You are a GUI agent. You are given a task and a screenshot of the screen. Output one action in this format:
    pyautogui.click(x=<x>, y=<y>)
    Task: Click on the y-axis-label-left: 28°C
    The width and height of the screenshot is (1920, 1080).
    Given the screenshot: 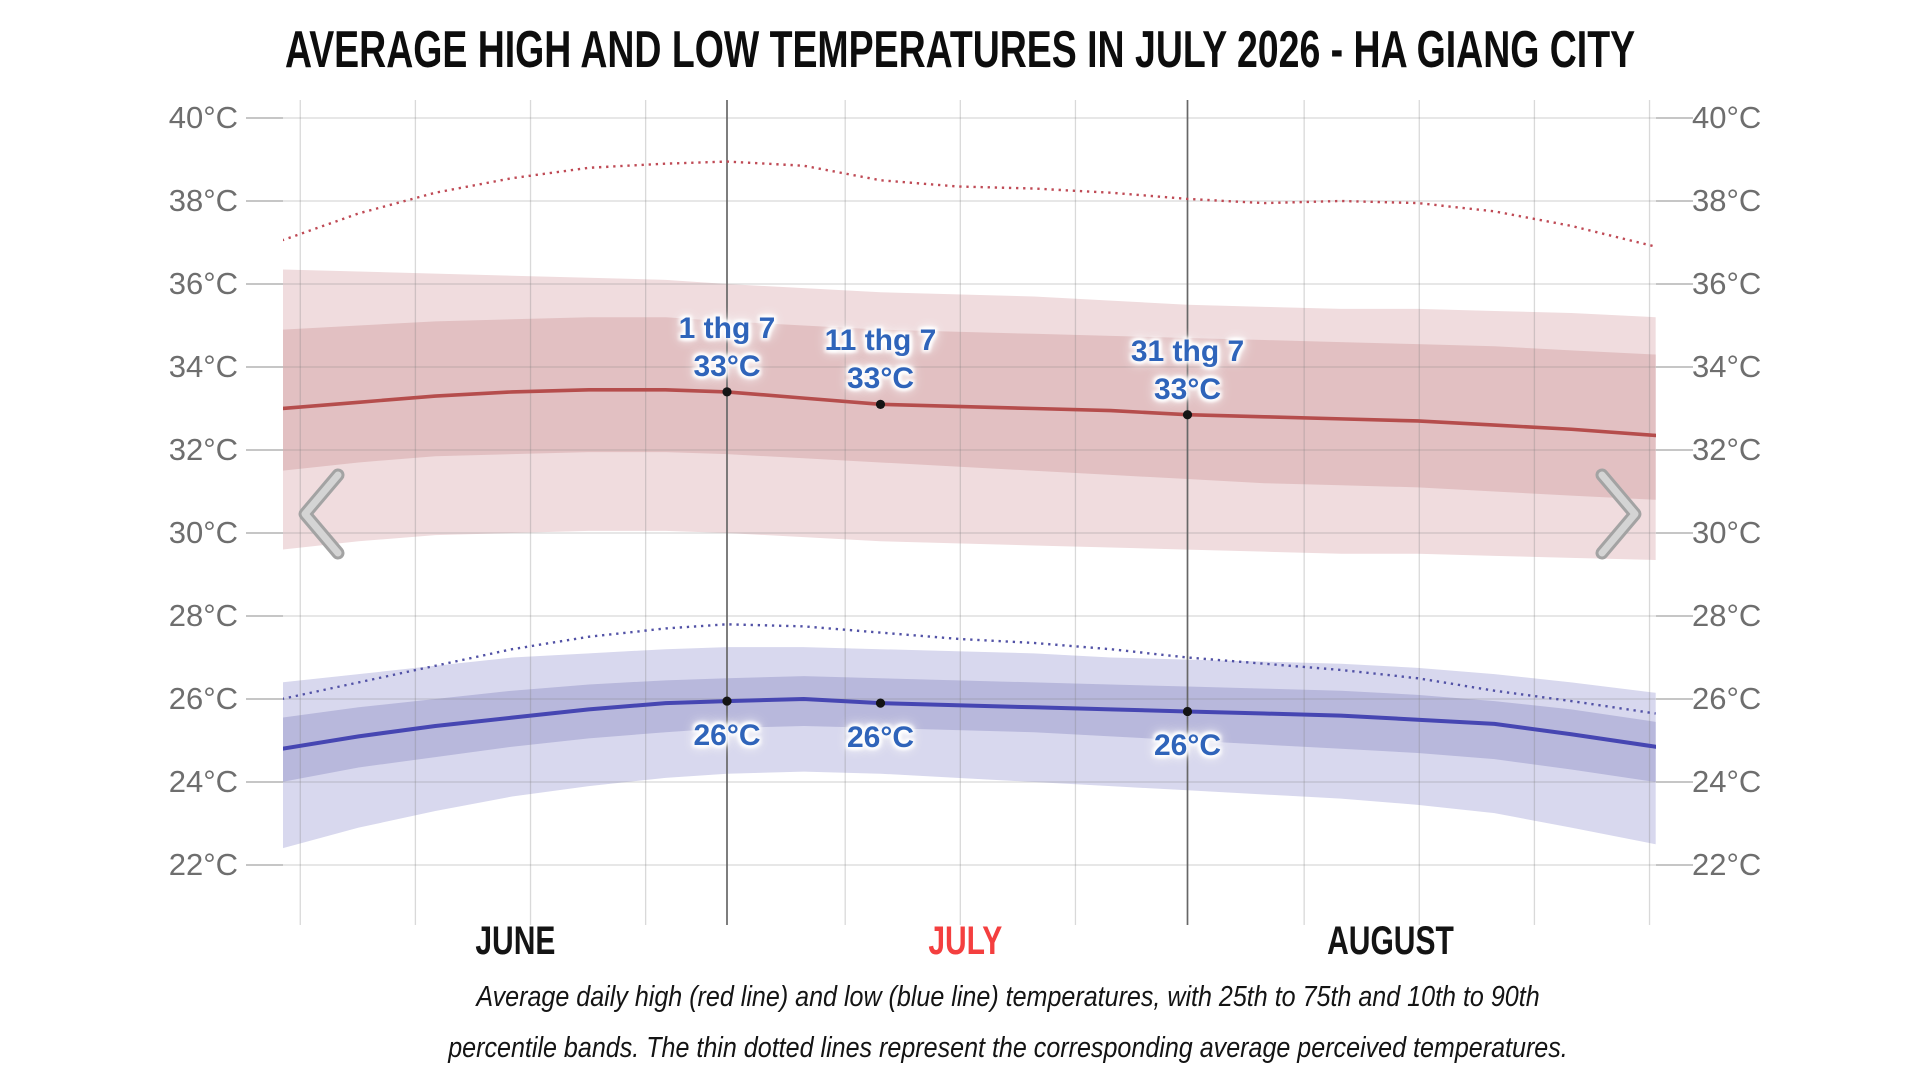 What is the action you would take?
    pyautogui.click(x=203, y=615)
    